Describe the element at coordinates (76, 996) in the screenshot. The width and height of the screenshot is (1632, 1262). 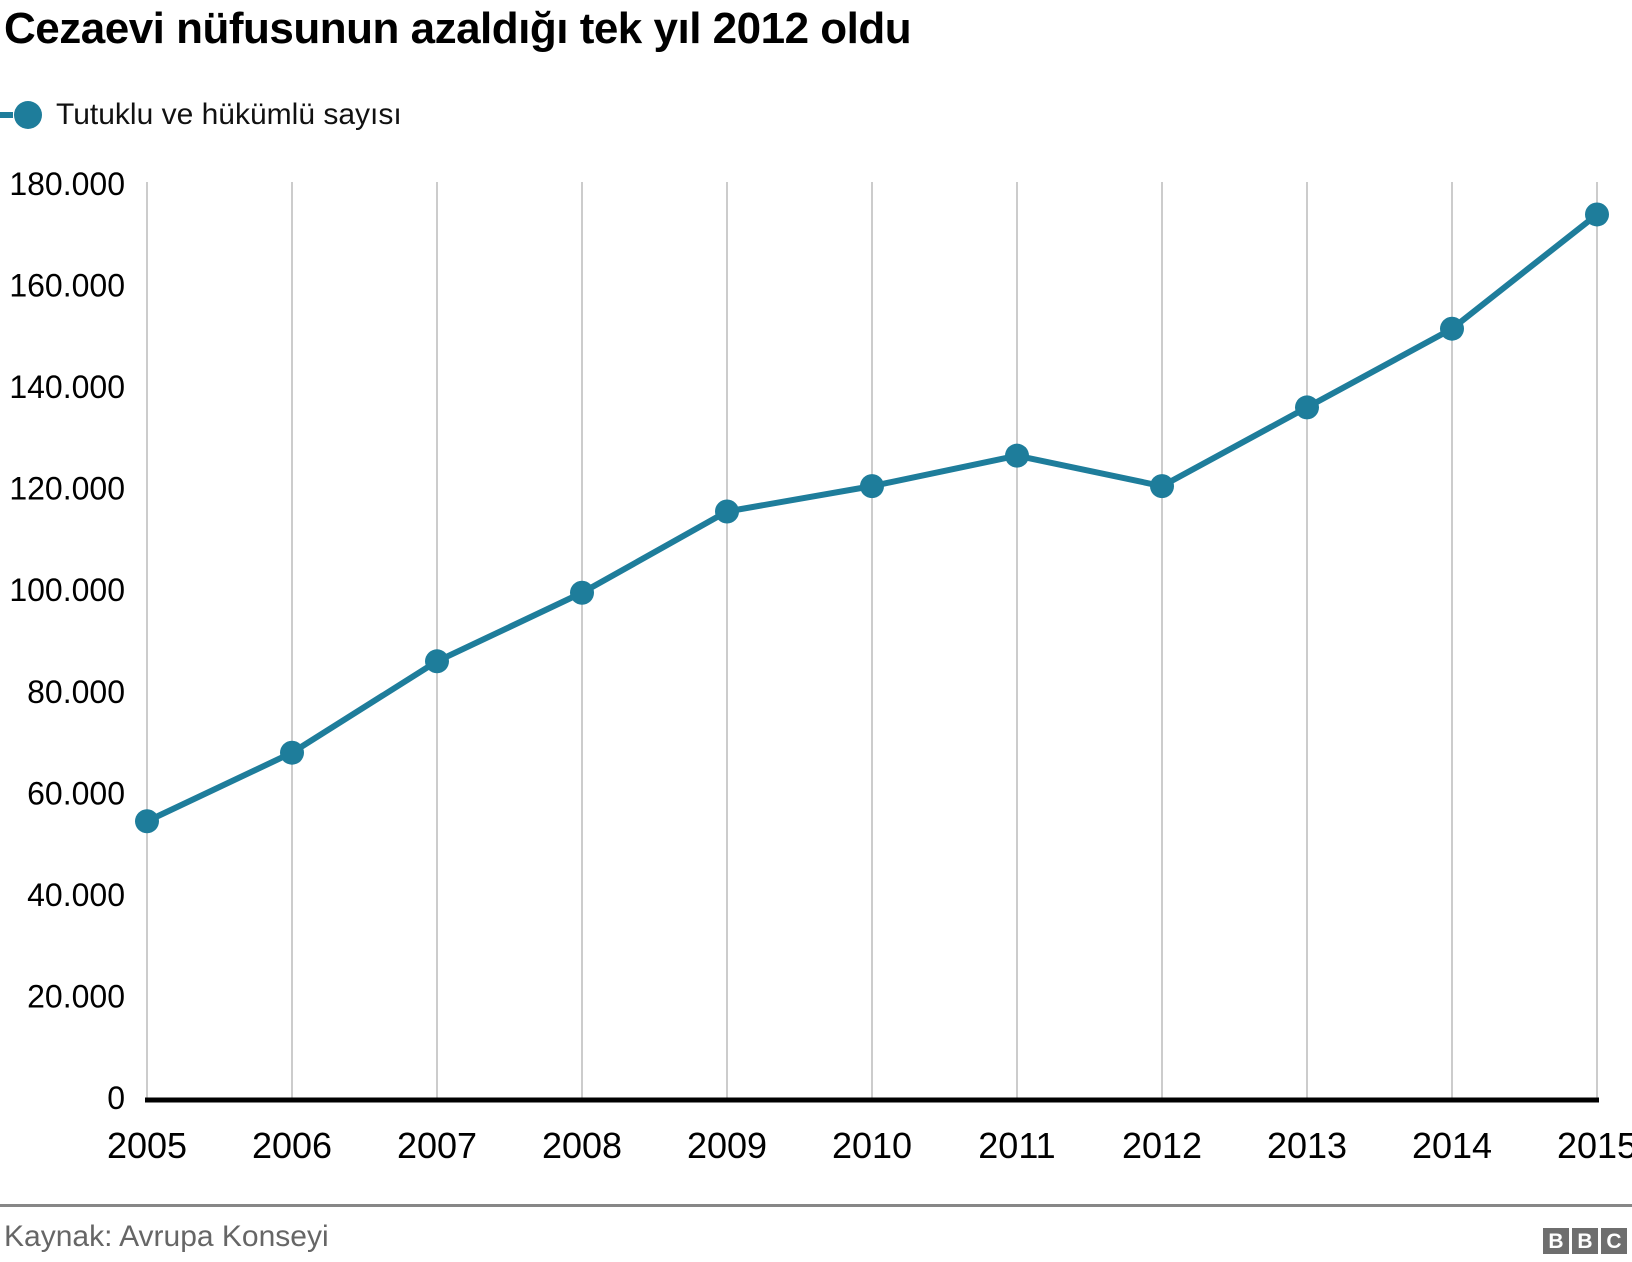
I see `y-tick-label: 20.000` at that location.